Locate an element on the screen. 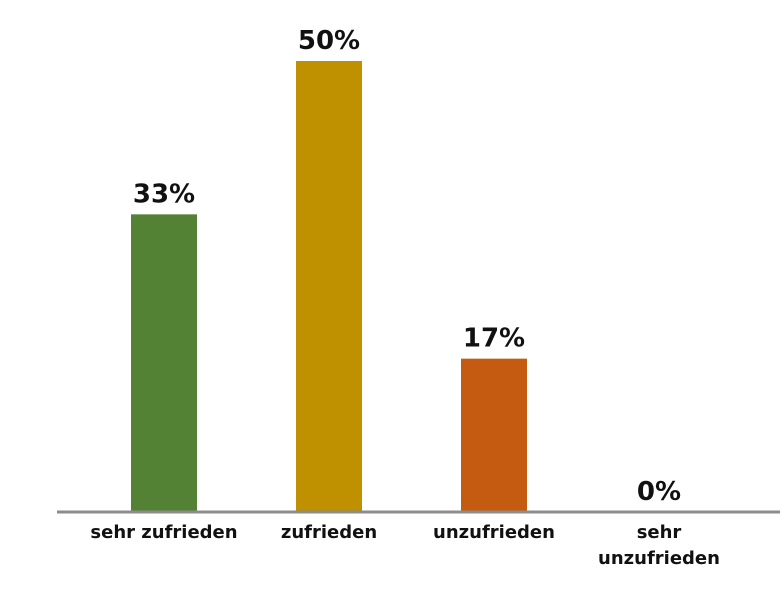 Image resolution: width=784 pixels, height=597 pixels. x-tick-label: zufrieden is located at coordinates (329, 532).